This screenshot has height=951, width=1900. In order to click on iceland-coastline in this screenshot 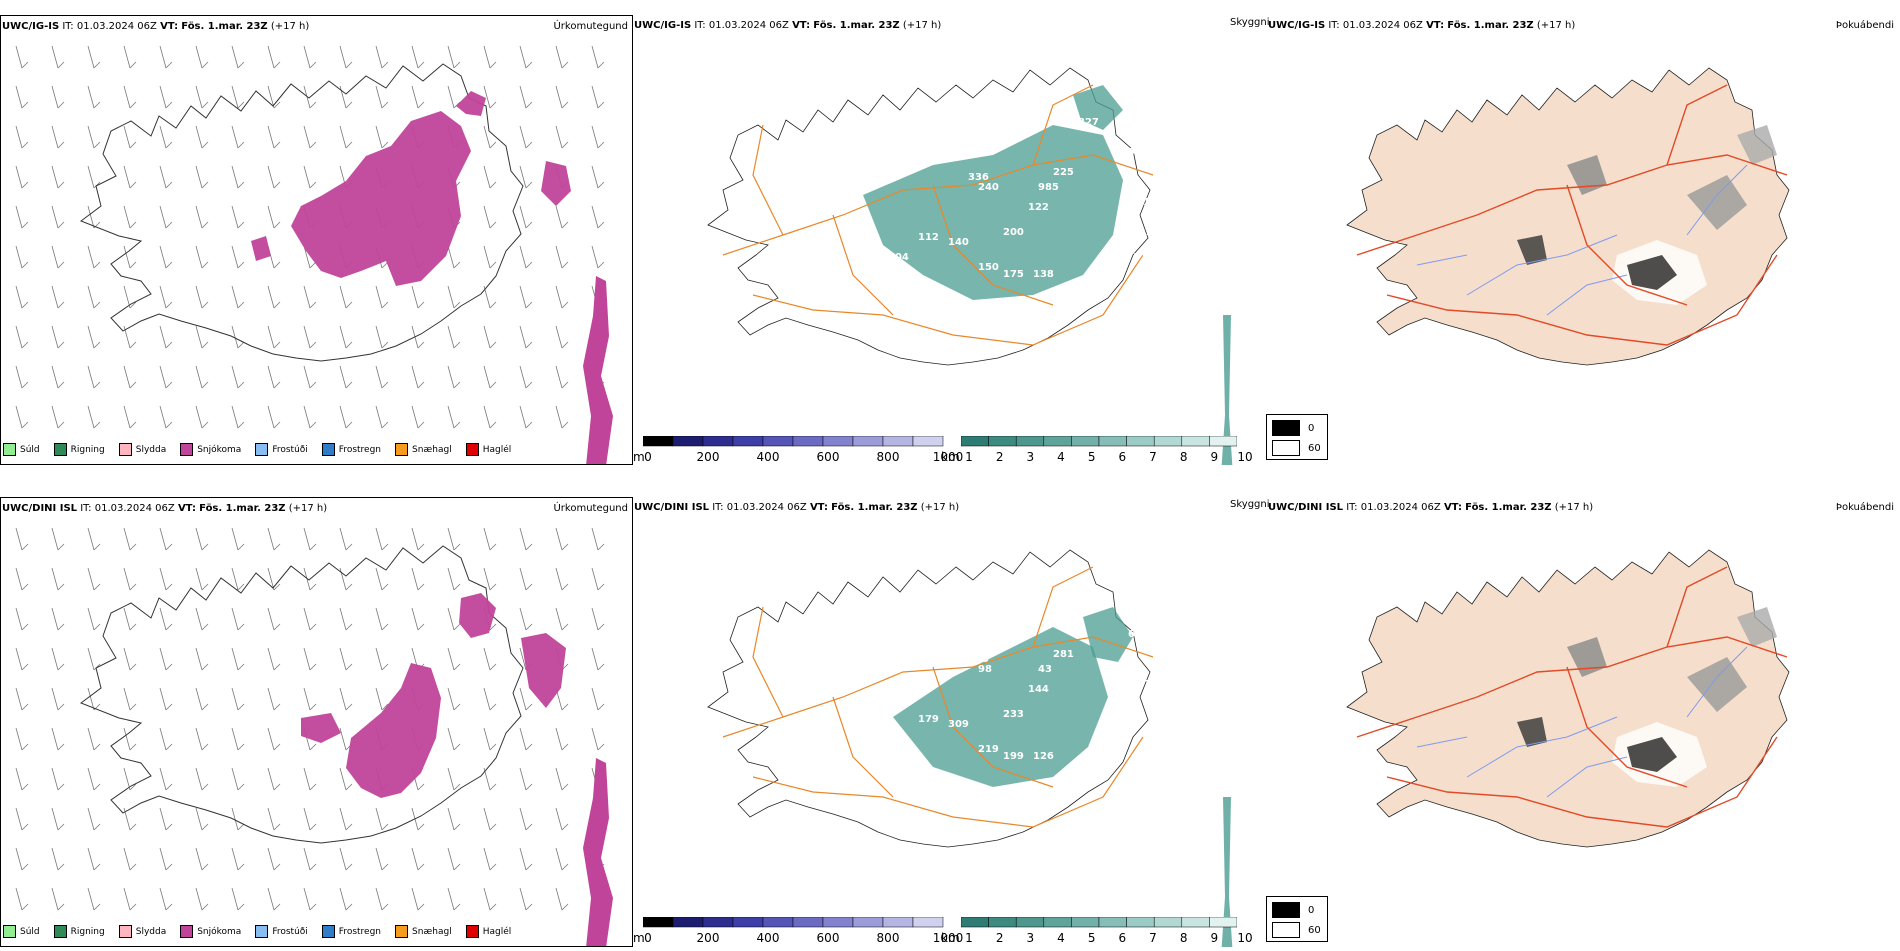, I will do `click(301, 212)`.